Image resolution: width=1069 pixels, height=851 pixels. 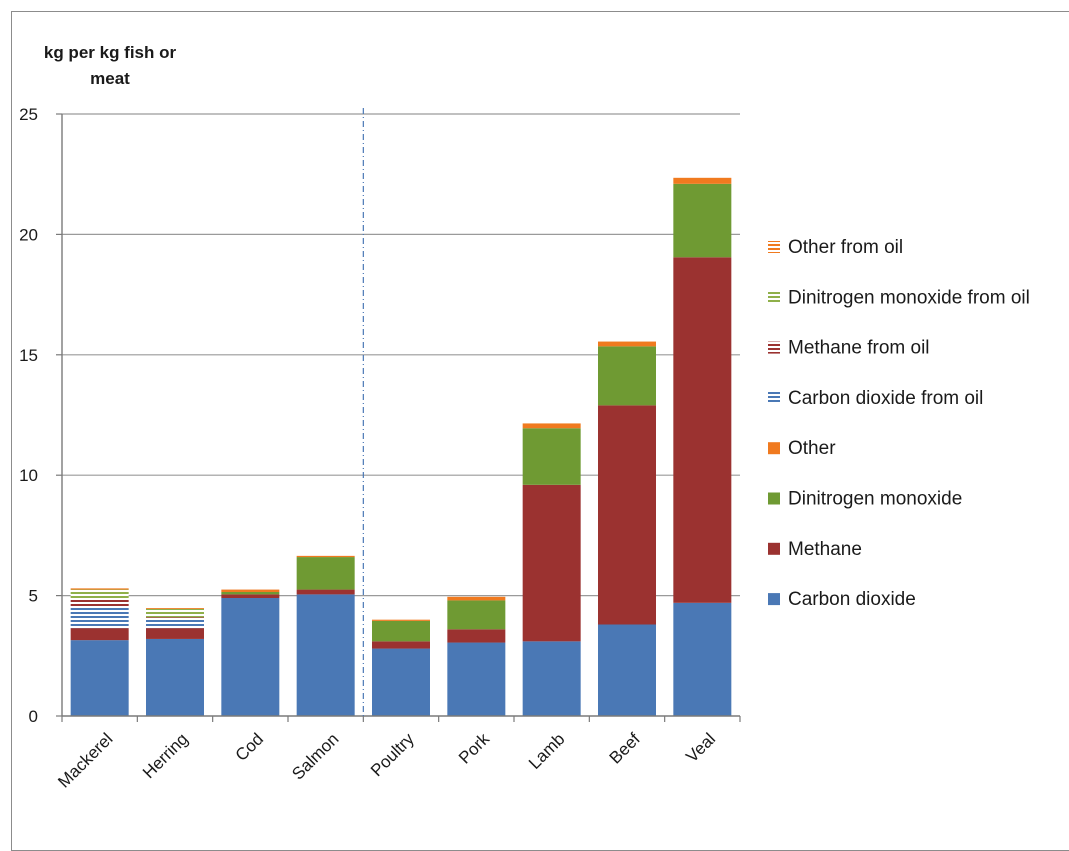 I want to click on y-tick-label: 0, so click(x=33, y=716).